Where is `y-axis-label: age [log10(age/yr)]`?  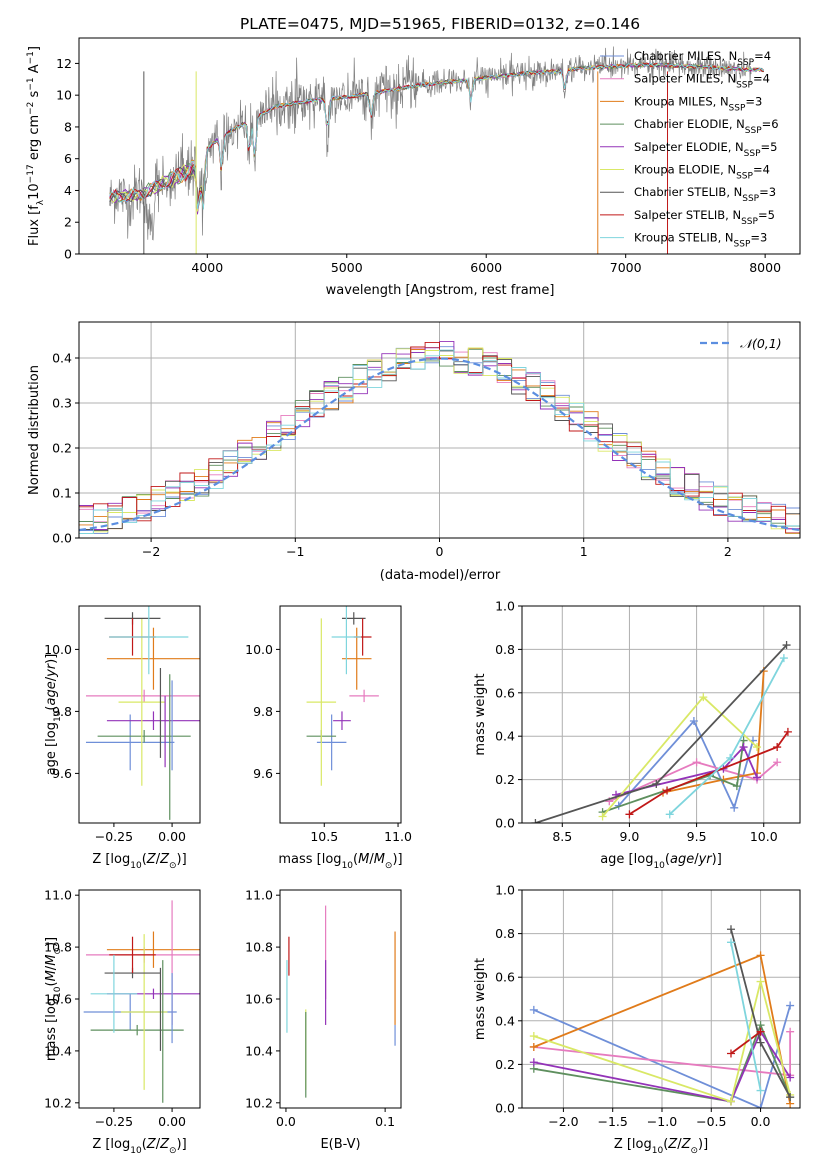
y-axis-label: age [log10(age/yr)] is located at coordinates (53, 715).